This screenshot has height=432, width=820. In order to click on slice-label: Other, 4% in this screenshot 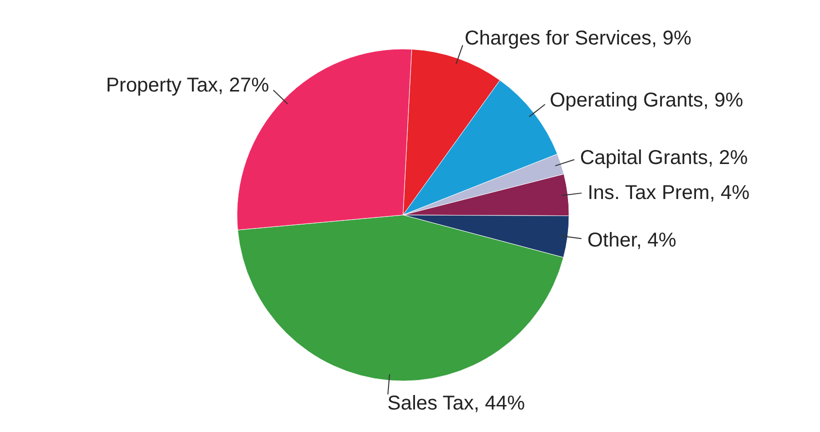, I will do `click(632, 241)`.